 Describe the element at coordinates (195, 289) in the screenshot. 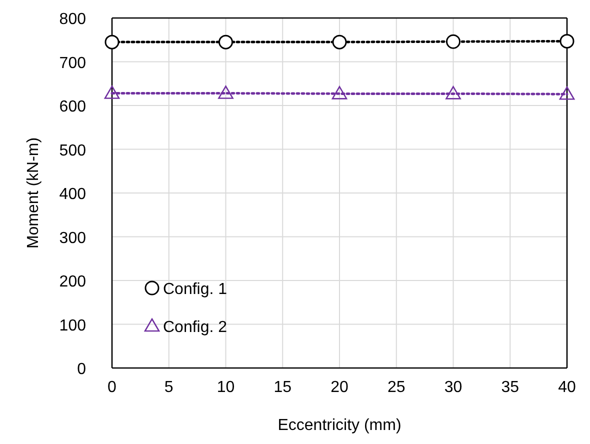

I see `legend-label: Config. 1` at that location.